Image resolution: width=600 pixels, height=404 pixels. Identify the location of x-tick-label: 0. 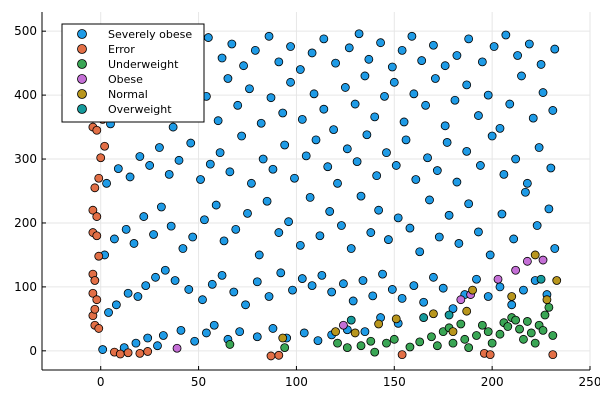
(101, 382).